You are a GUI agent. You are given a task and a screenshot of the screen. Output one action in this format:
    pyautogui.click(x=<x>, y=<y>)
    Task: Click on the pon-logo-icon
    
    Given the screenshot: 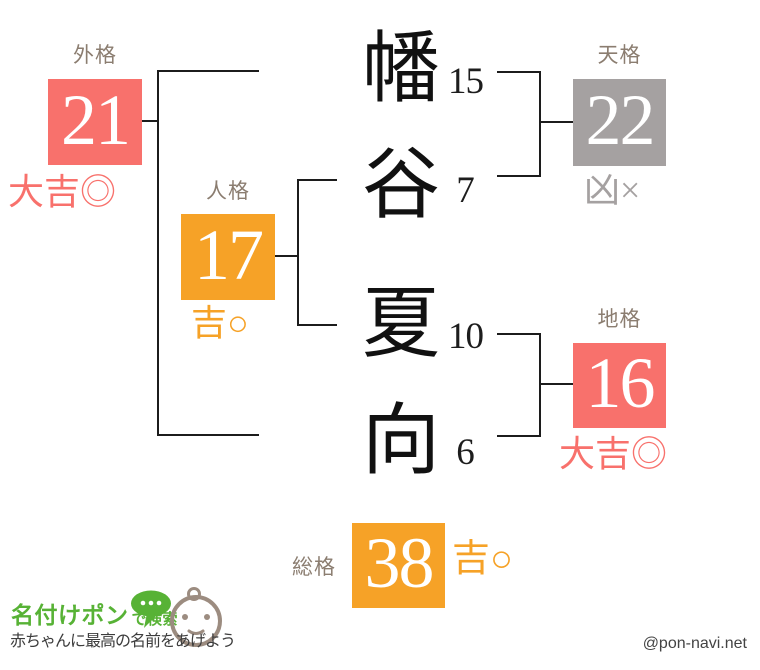 What is the action you would take?
    pyautogui.click(x=176, y=617)
    